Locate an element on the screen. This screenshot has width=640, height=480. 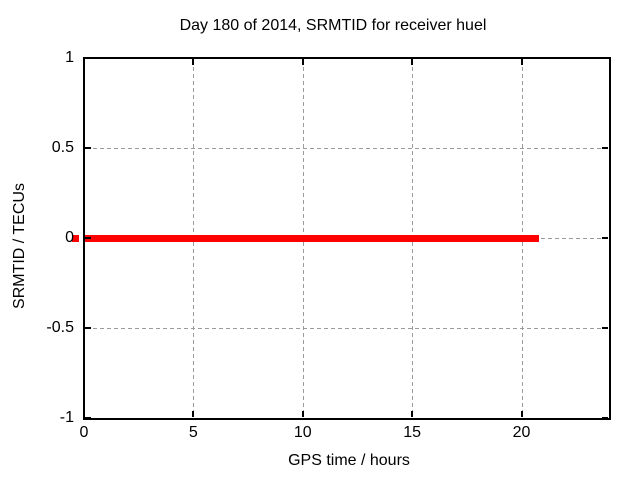
x-tick-label: 10 is located at coordinates (302, 432).